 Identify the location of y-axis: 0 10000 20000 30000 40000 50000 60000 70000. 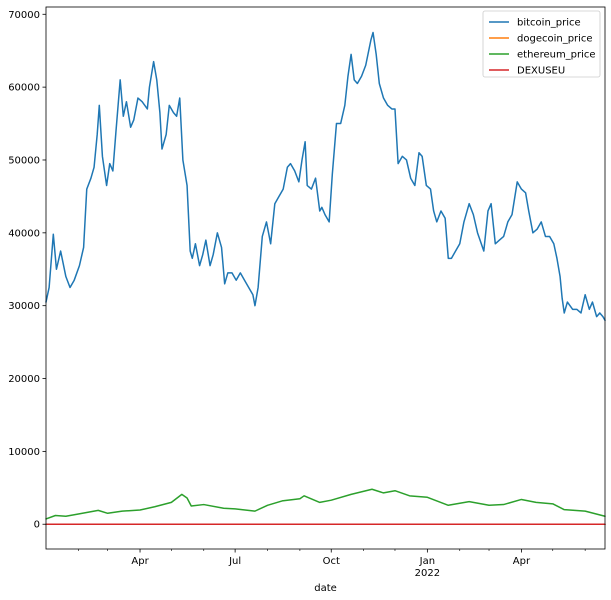
(27, 270).